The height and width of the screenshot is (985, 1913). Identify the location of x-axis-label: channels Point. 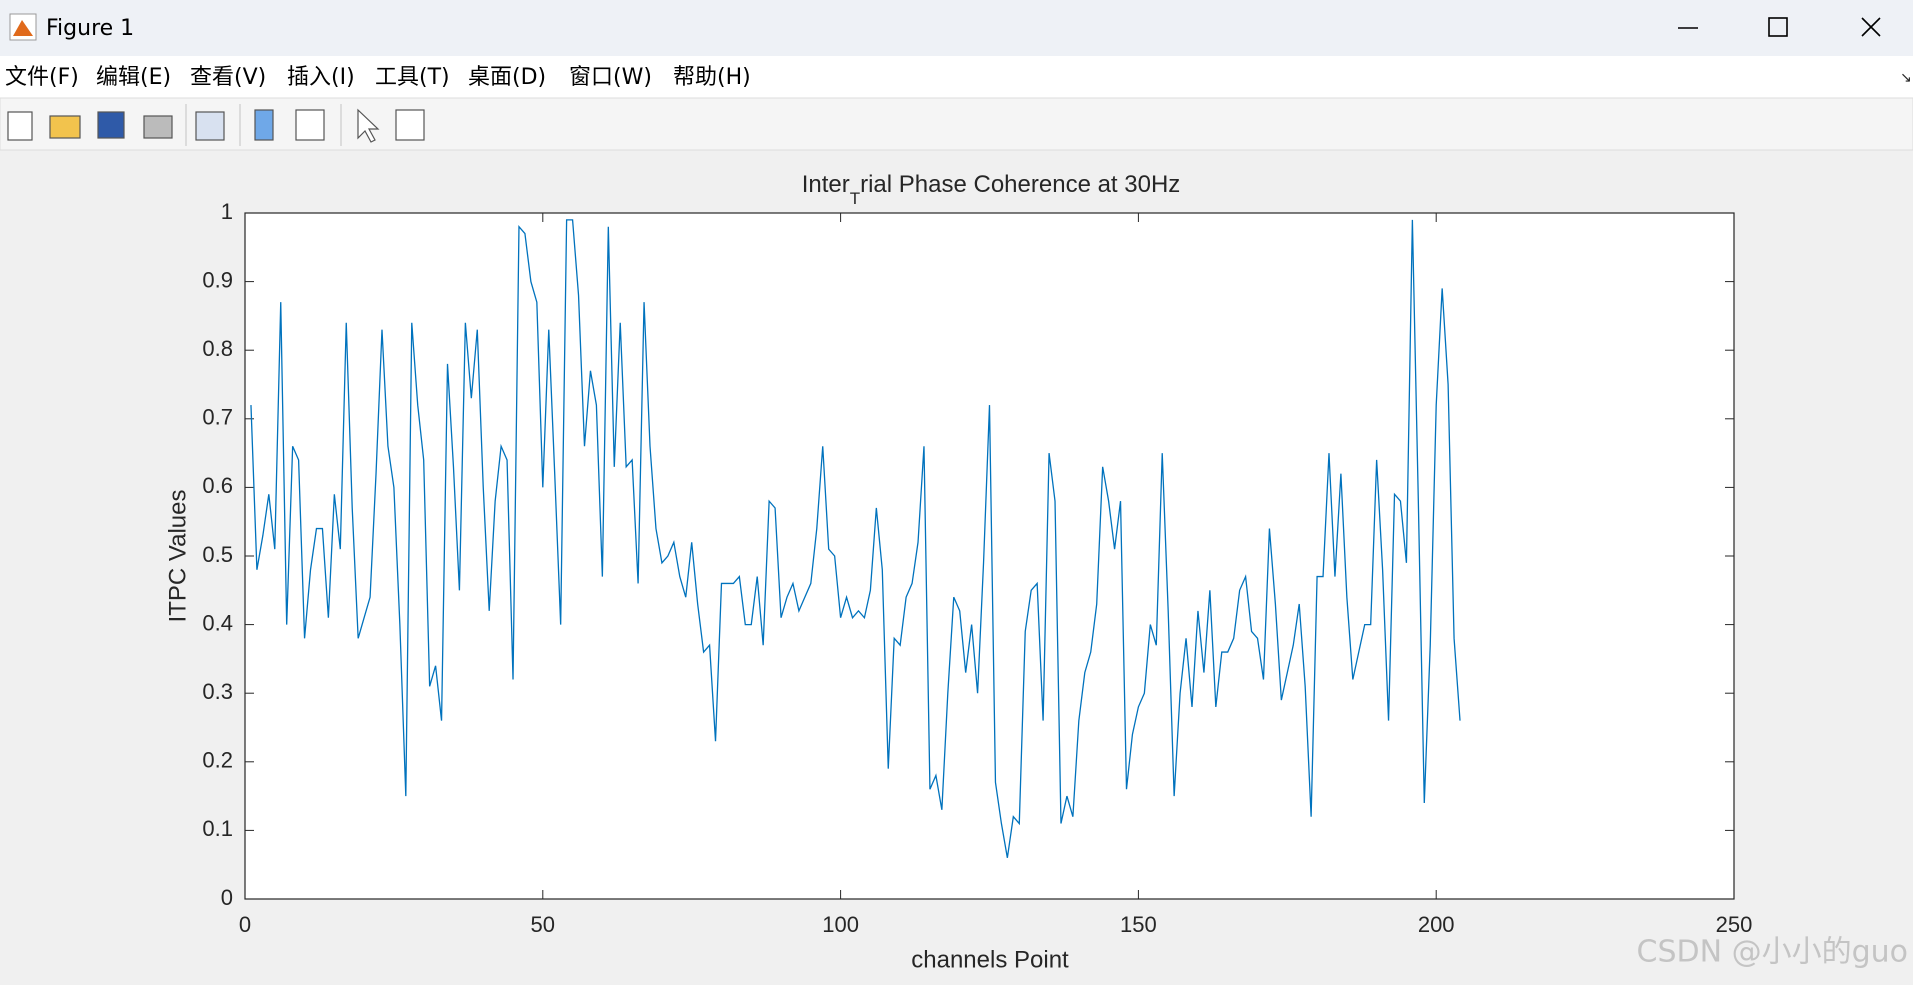
(990, 959).